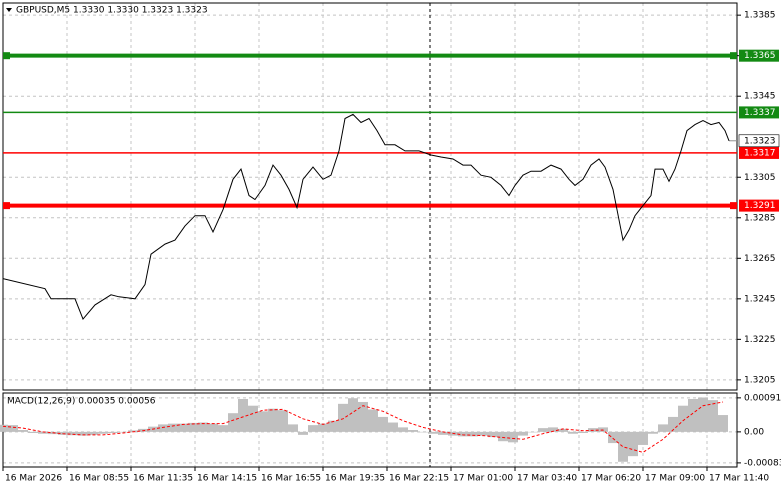 This screenshot has width=781, height=489. Describe the element at coordinates (483, 479) in the screenshot. I see `x-tick-label: 17 Mar 01:00` at that location.